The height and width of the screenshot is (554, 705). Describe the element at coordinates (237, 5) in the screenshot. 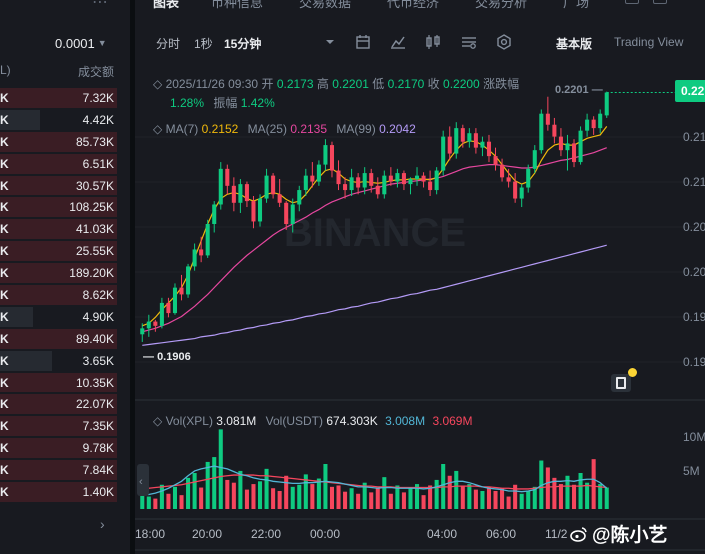

I see `tab-coin-info: 币种信息` at that location.